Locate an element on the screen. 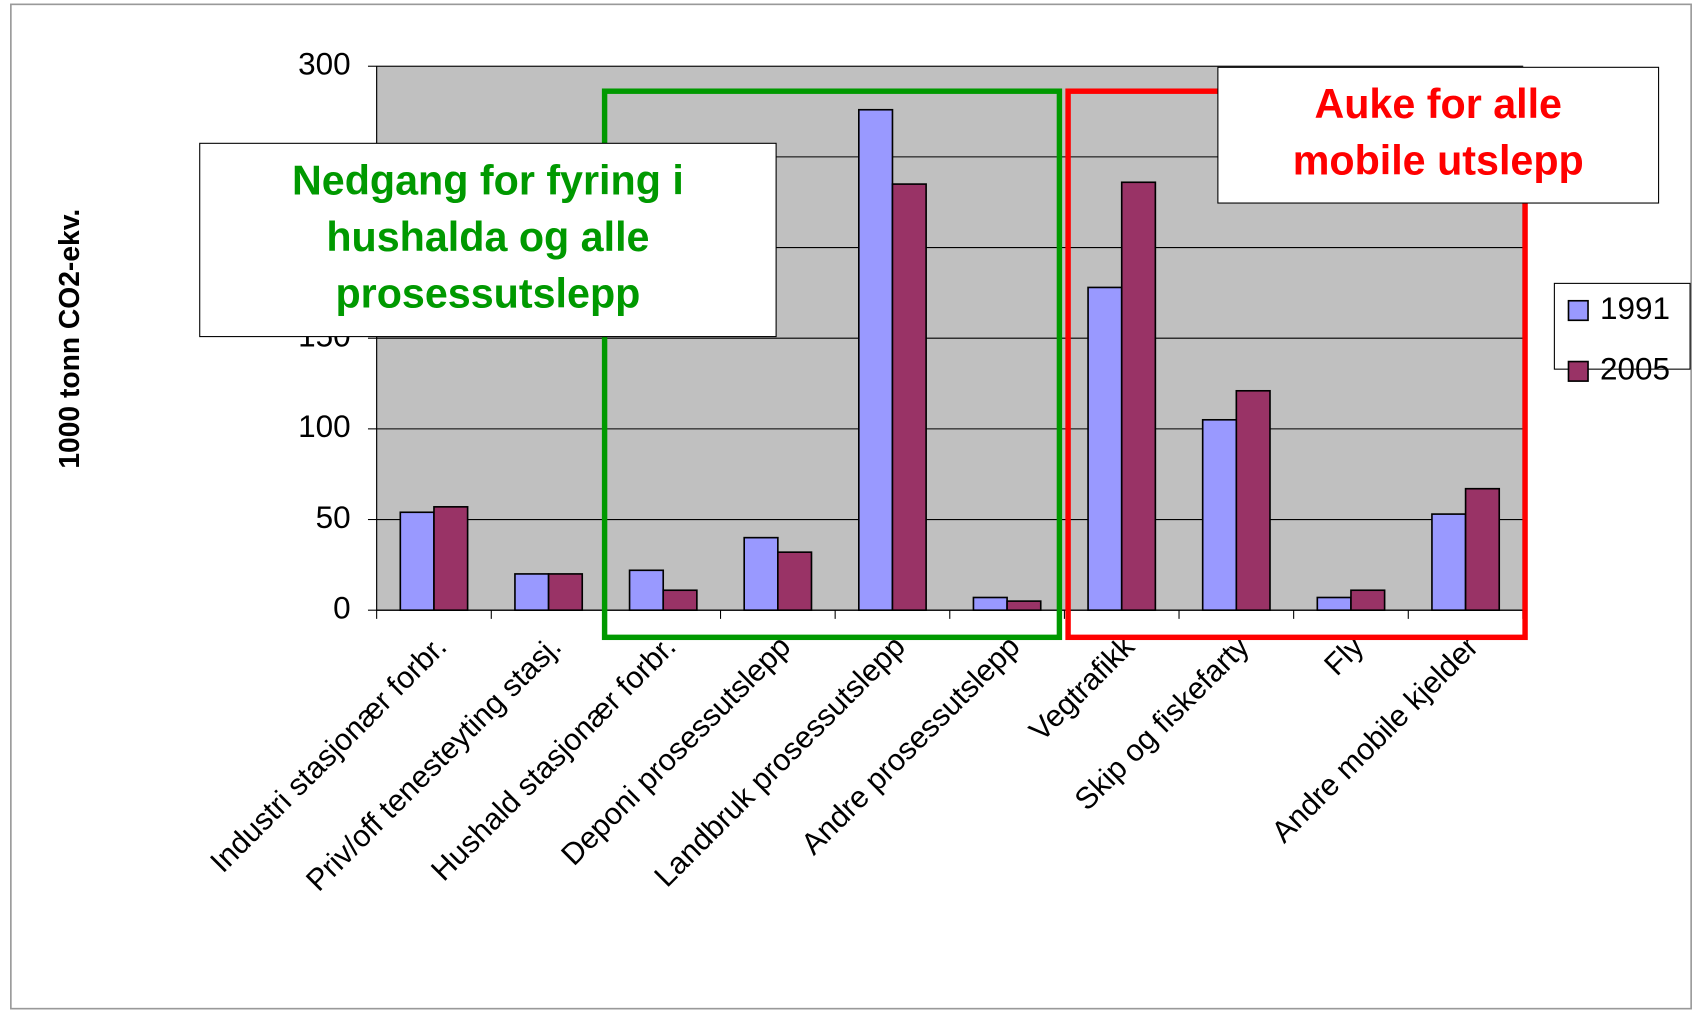  y-tick-label: 50 is located at coordinates (333, 517).